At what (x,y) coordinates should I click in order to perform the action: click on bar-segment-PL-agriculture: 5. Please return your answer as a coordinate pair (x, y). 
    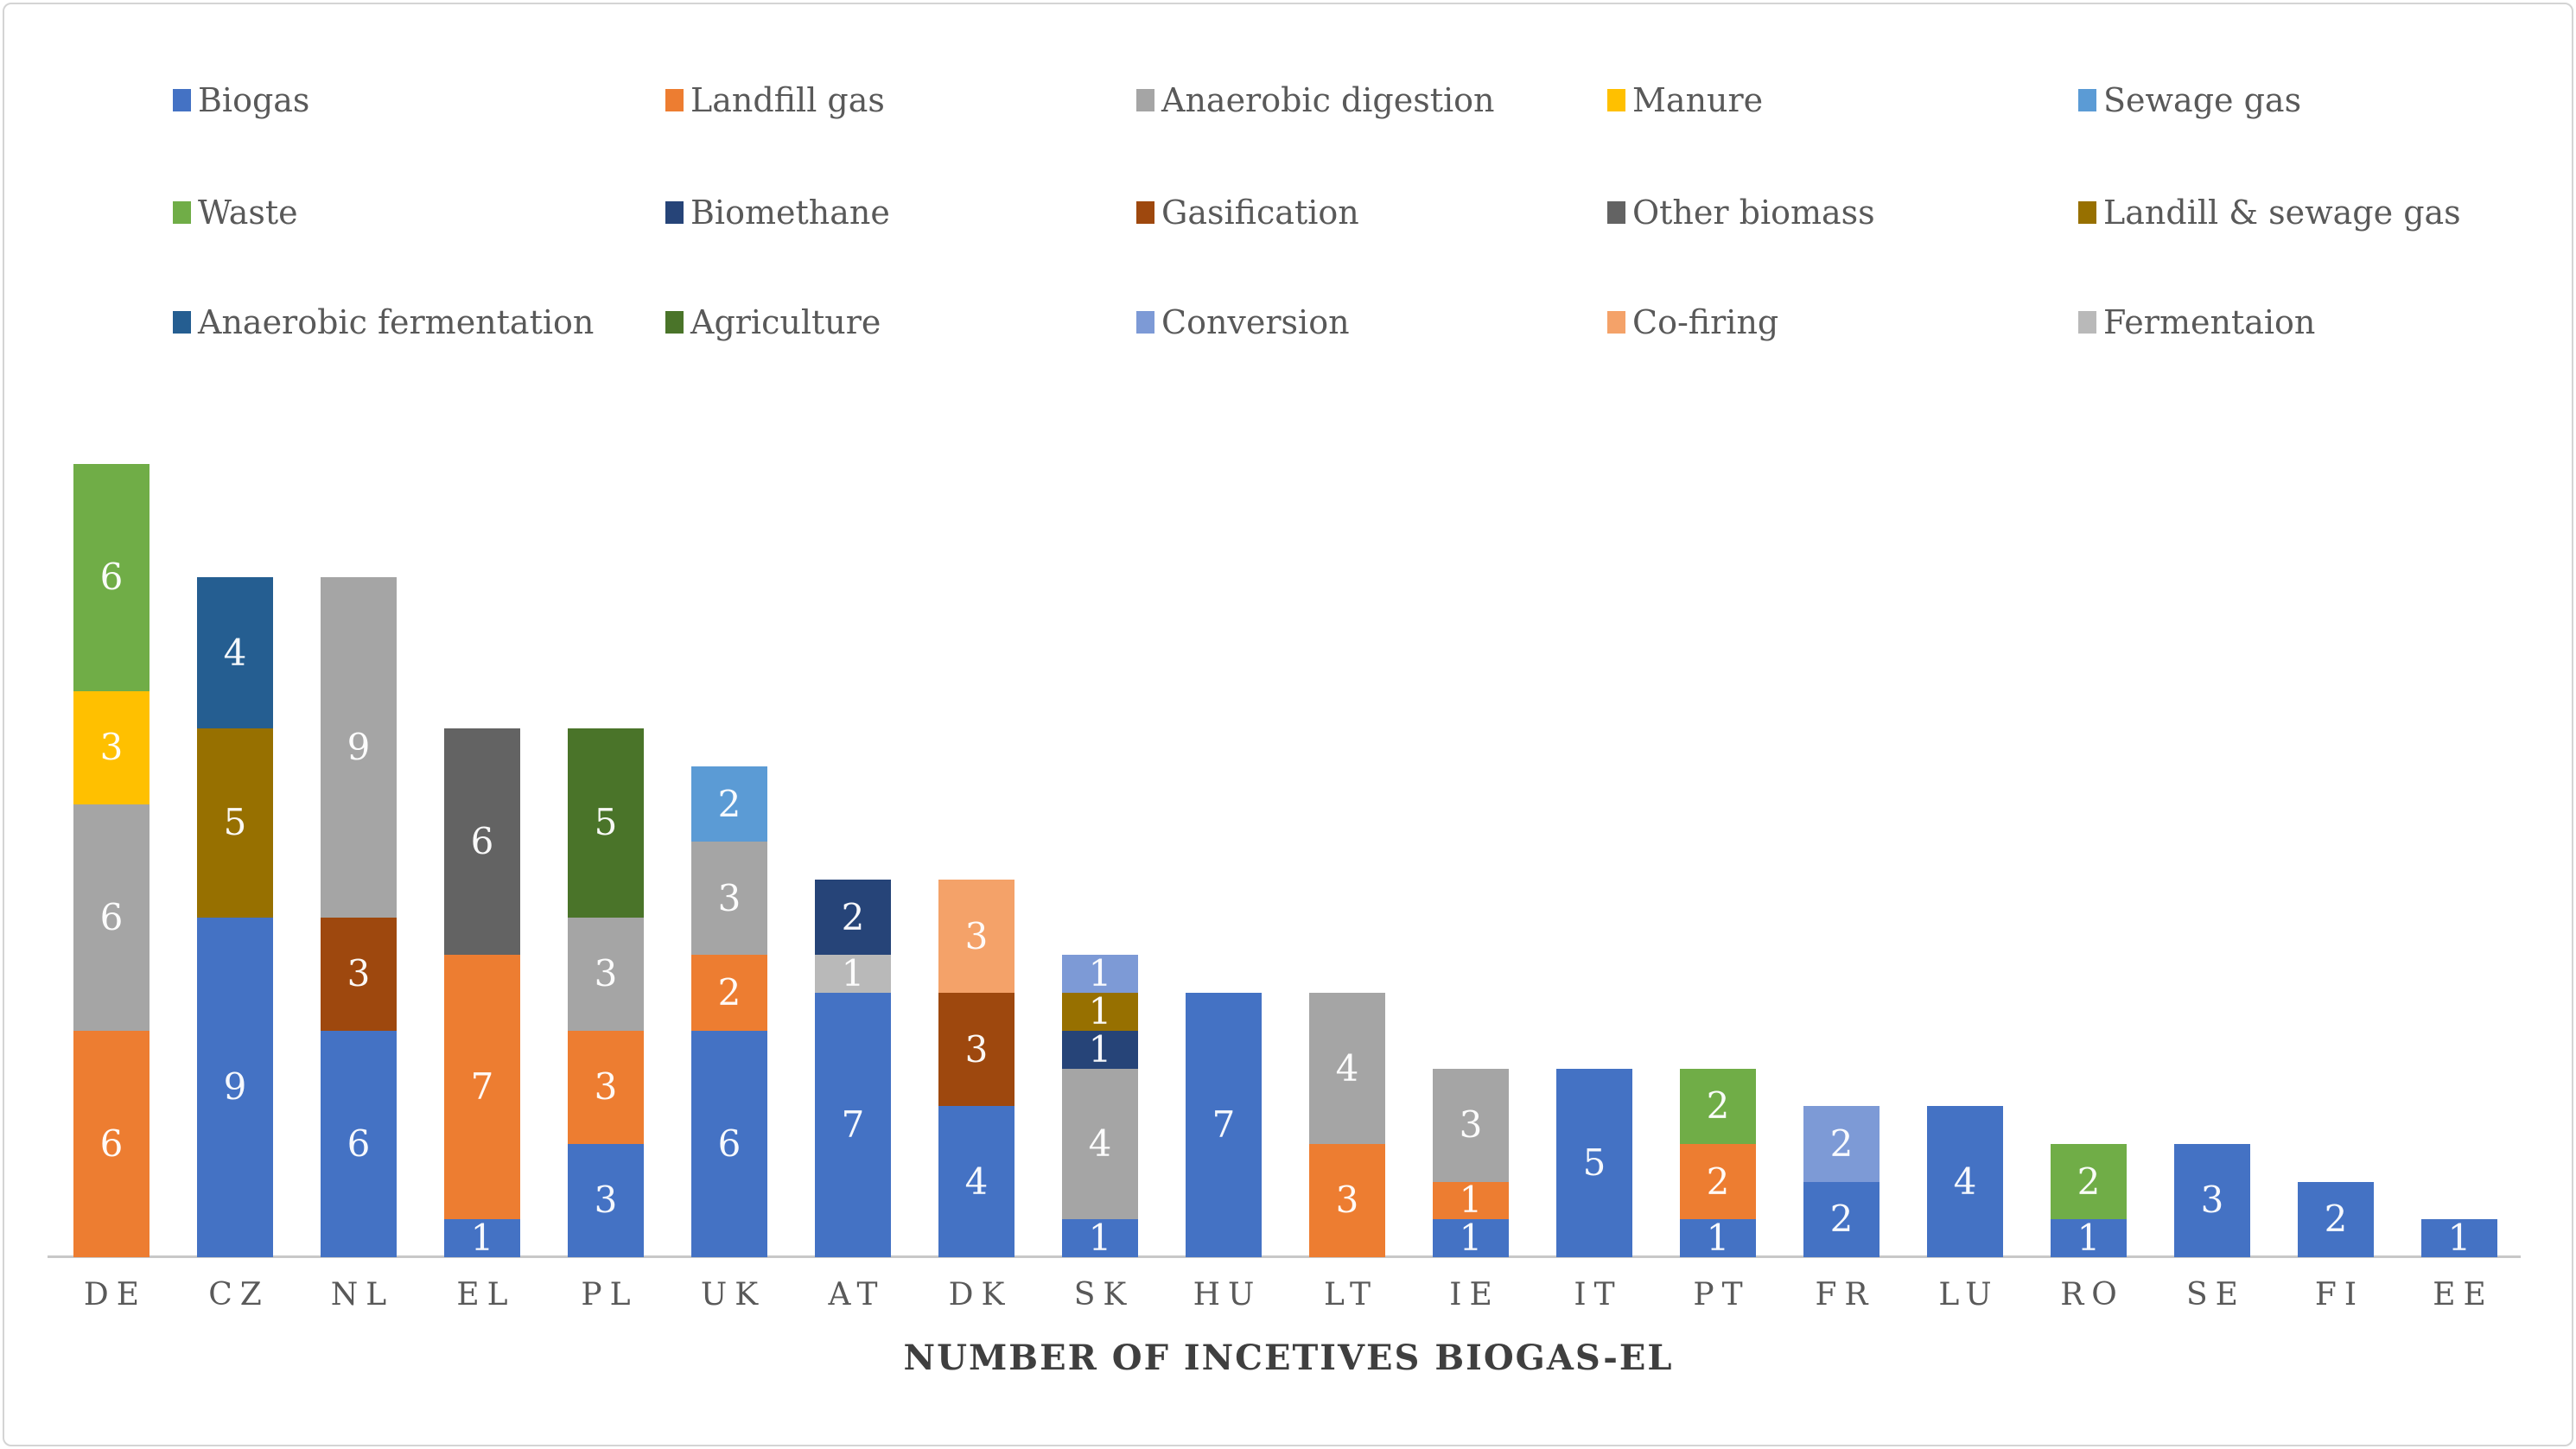
    Looking at the image, I should click on (606, 823).